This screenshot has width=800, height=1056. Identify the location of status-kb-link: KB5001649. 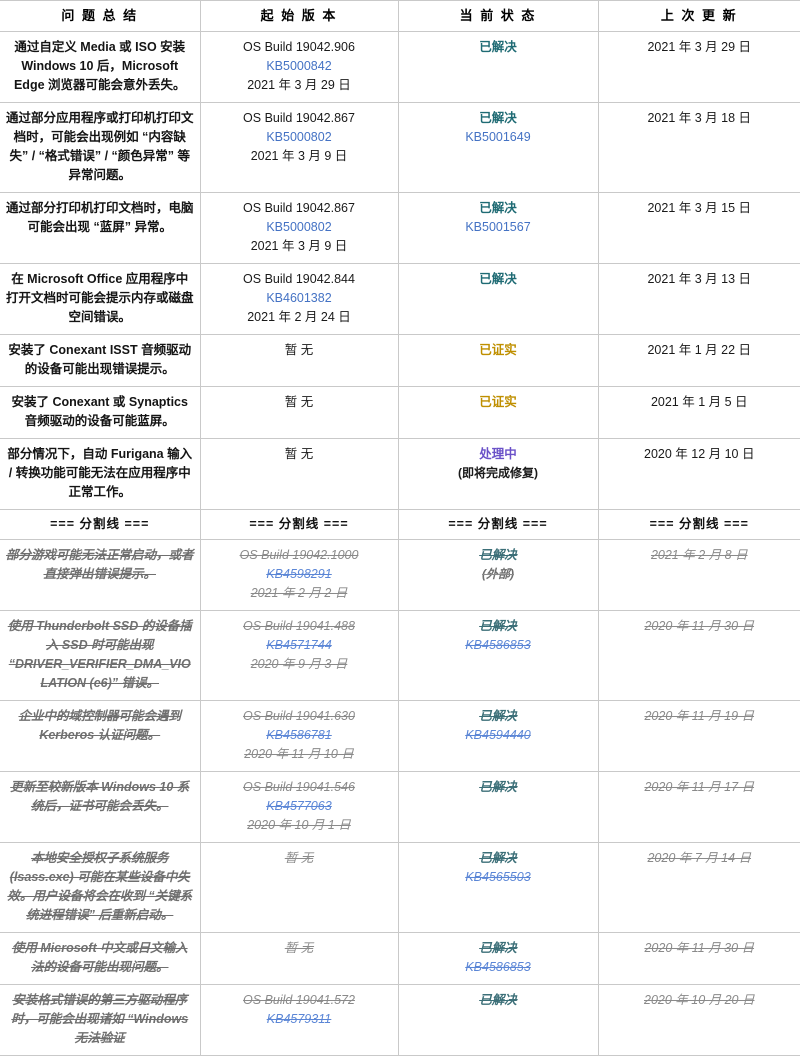
(498, 137).